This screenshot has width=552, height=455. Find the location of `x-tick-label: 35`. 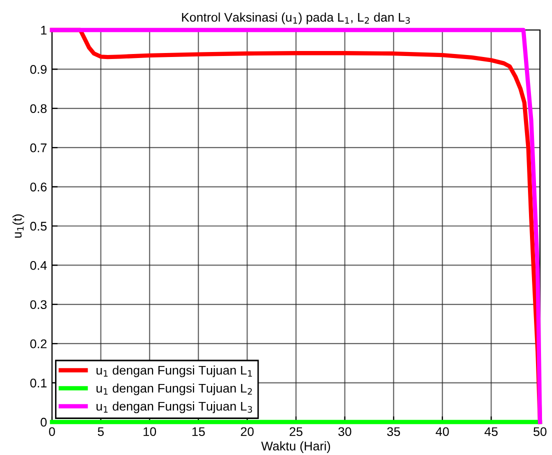

x-tick-label: 35 is located at coordinates (393, 431).